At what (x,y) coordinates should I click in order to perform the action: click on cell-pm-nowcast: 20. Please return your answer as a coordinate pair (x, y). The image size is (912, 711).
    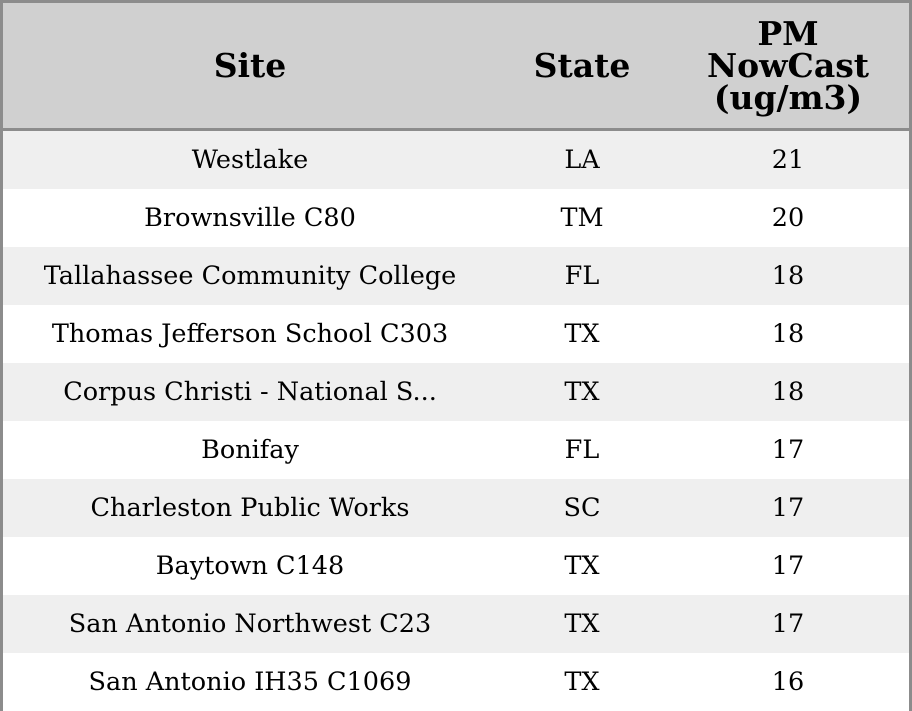
    Looking at the image, I should click on (788, 218).